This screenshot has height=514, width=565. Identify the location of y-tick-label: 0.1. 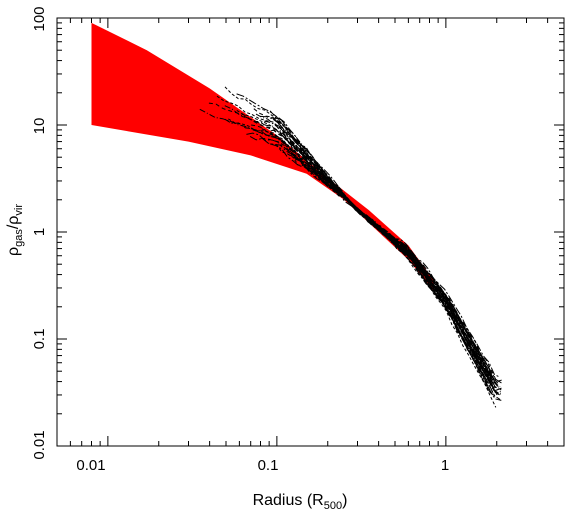
(39, 339).